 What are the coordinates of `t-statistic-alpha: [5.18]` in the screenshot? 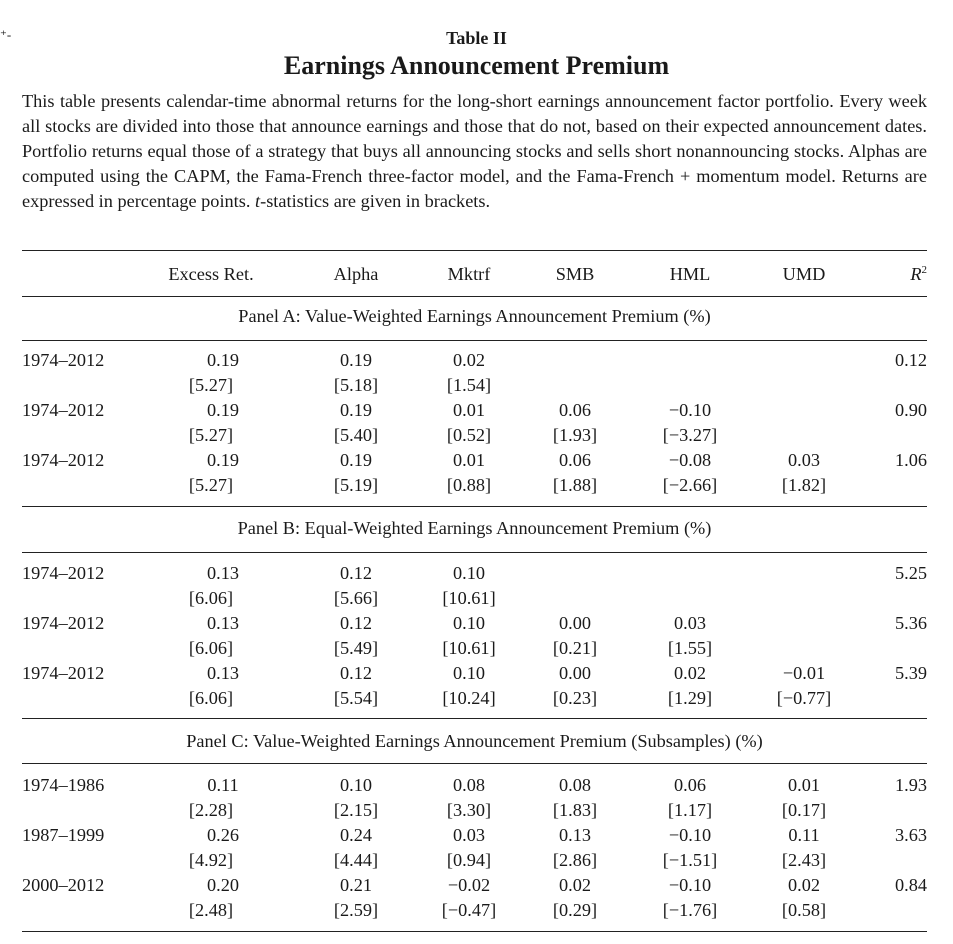 It's located at (356, 385).